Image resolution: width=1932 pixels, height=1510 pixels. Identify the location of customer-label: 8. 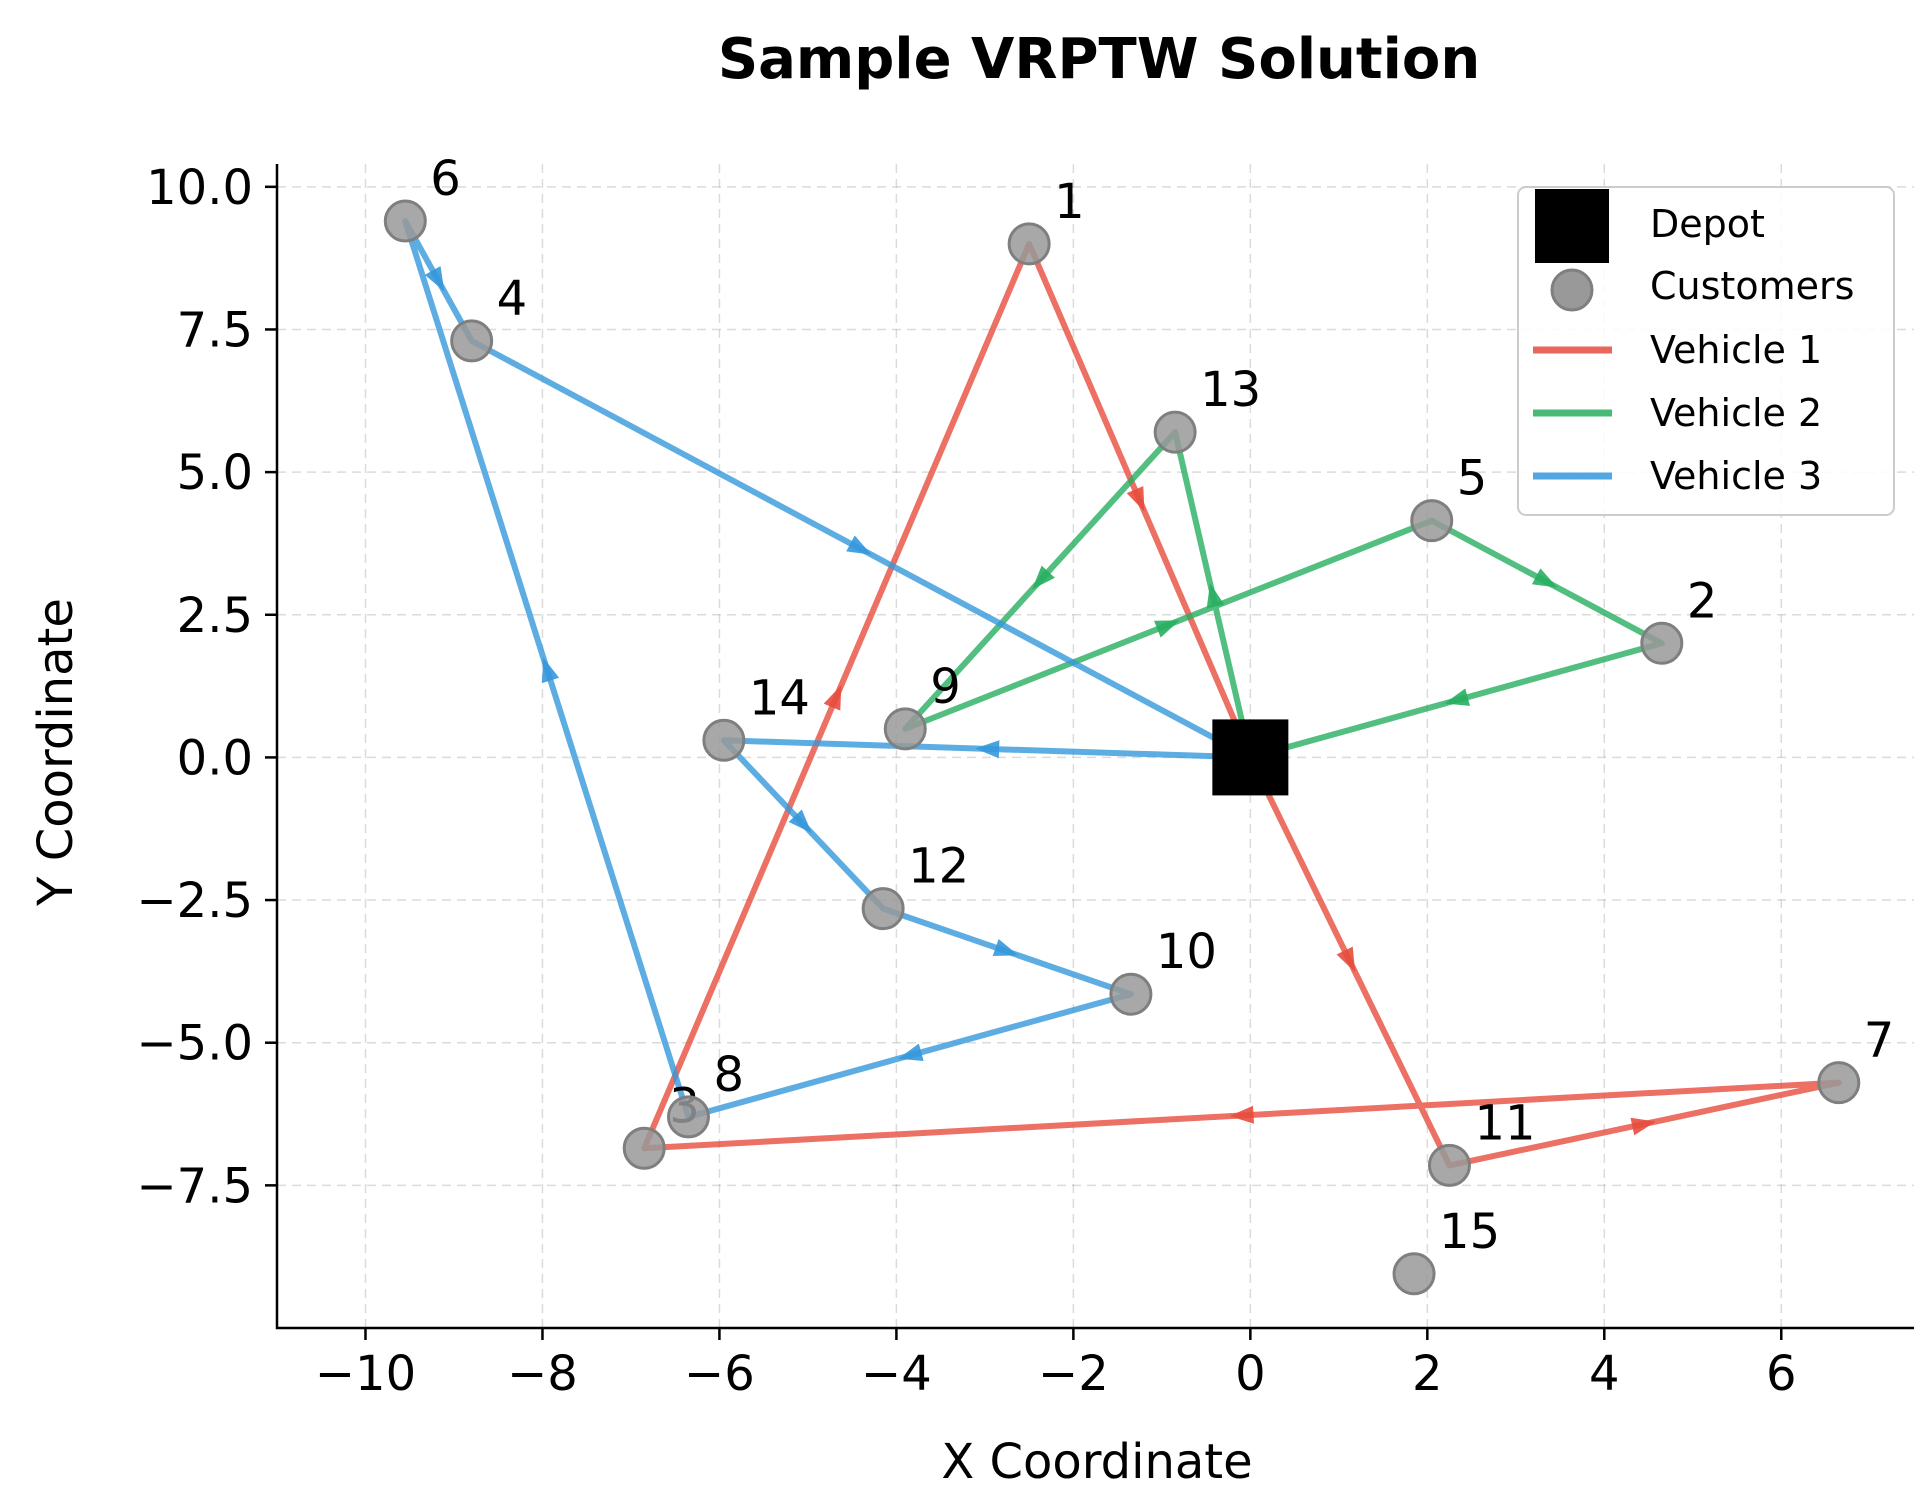
(728, 1075).